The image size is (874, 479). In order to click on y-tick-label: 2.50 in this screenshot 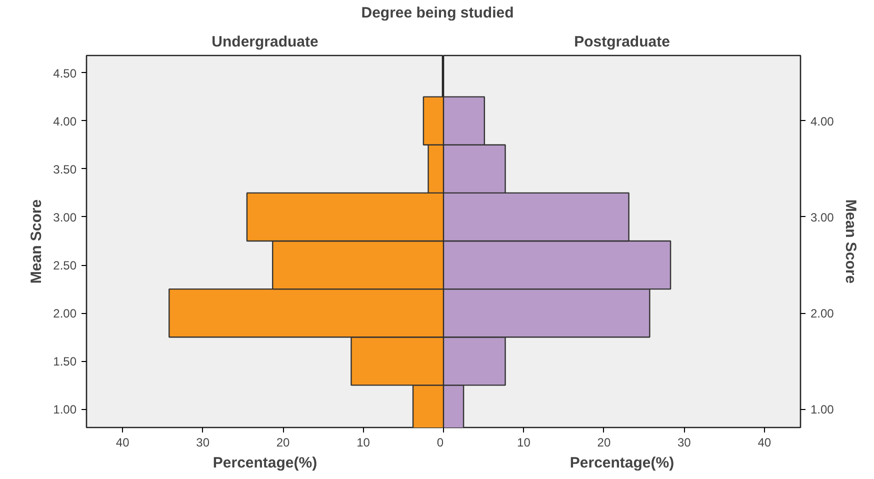, I will do `click(65, 265)`.